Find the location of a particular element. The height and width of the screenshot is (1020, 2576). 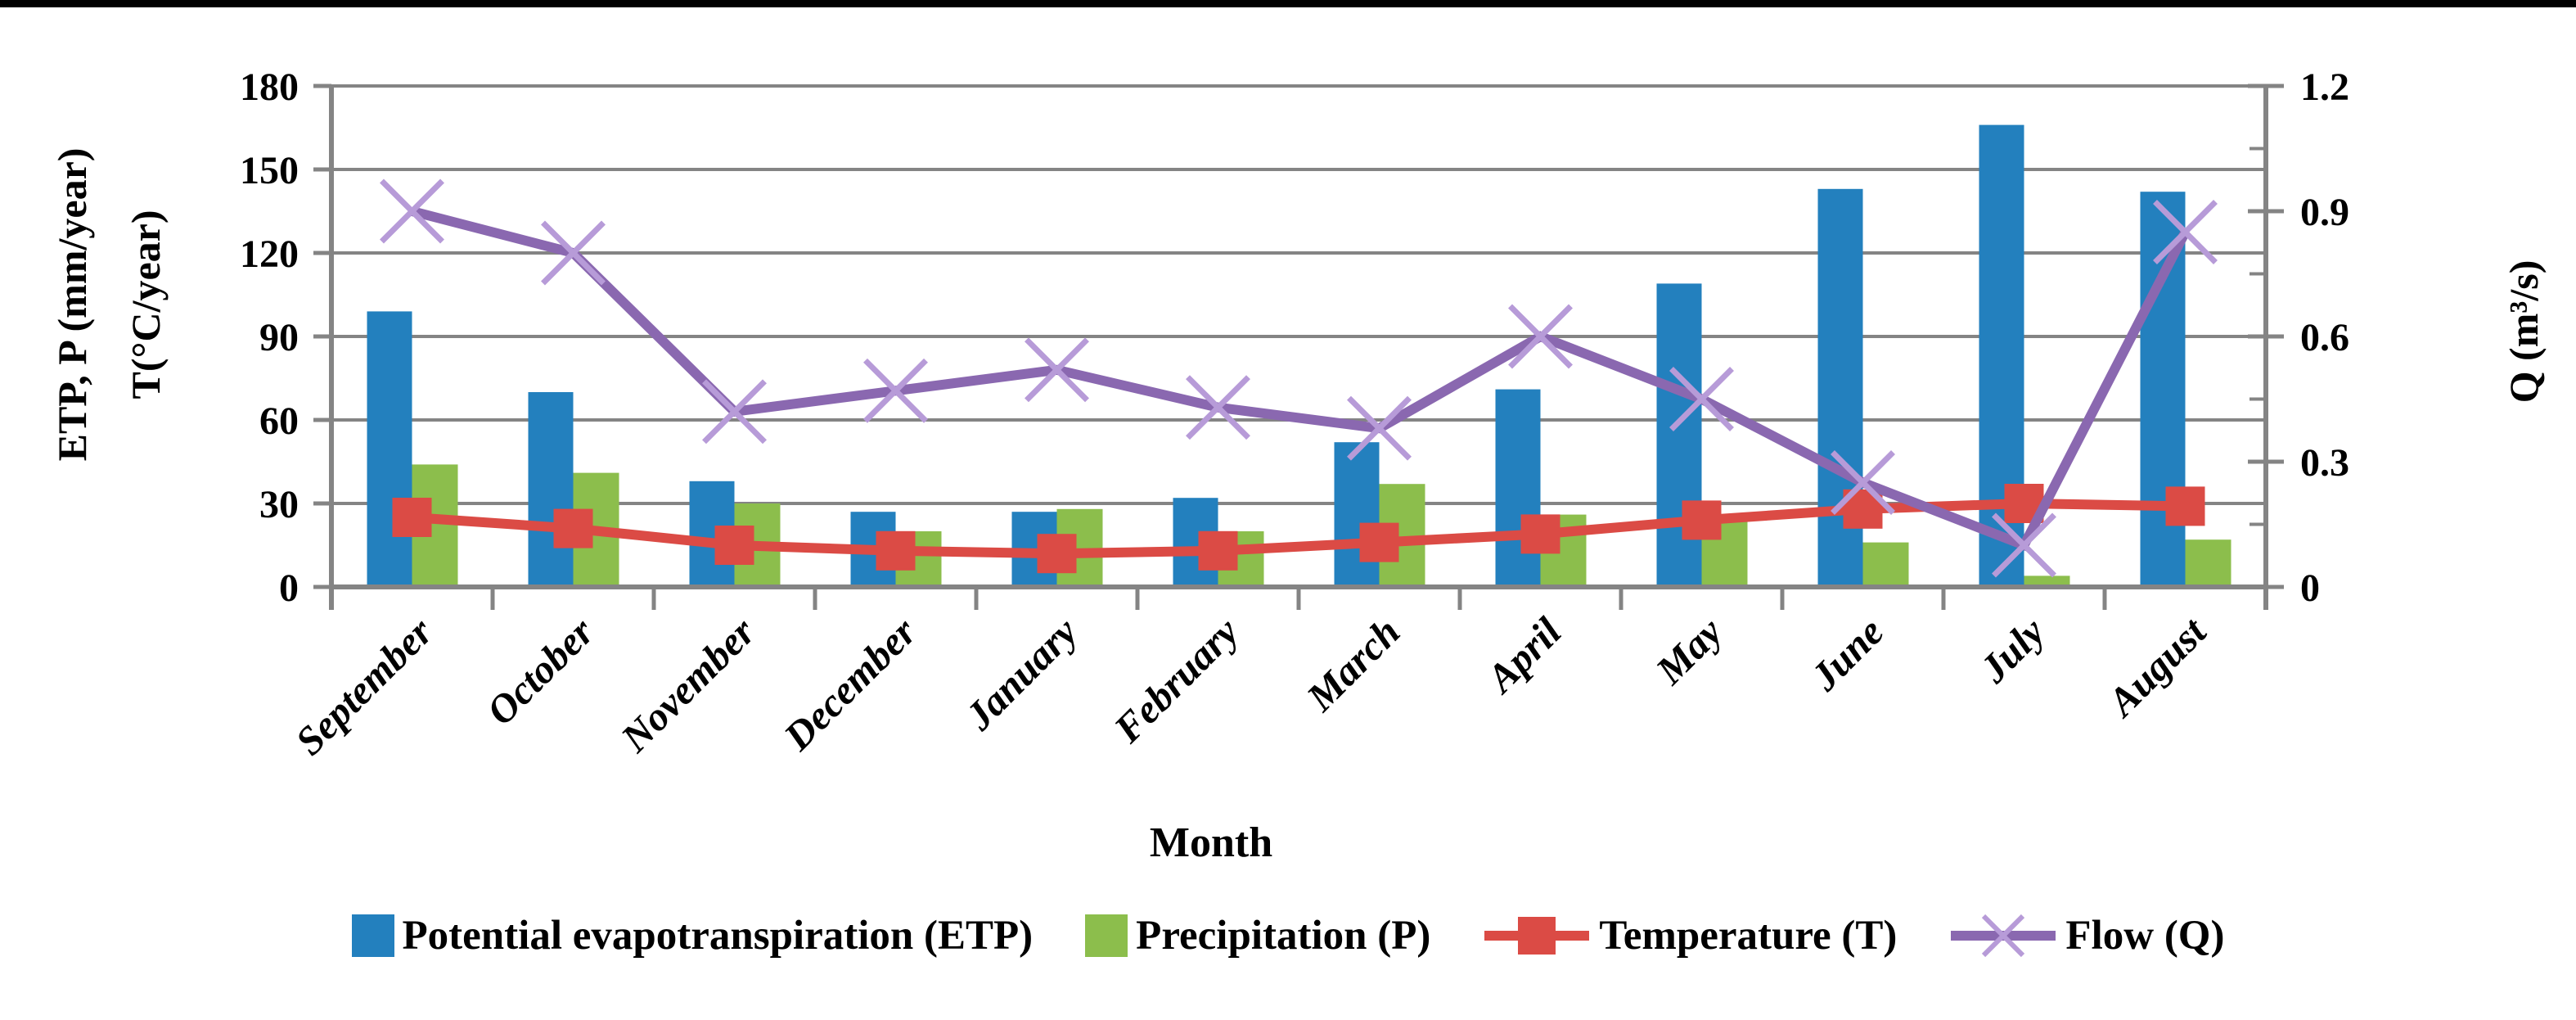

precip-bar-August is located at coordinates (2208, 563).